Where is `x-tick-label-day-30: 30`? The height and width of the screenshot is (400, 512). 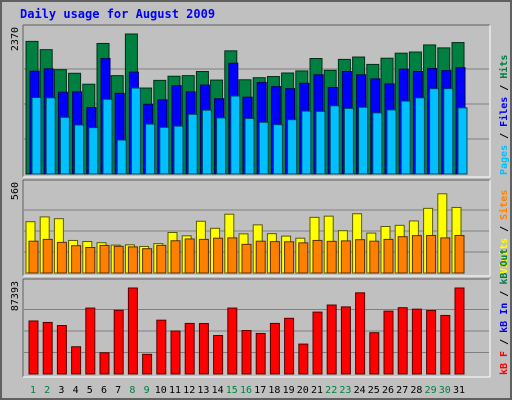
x-tick-label-day-30: 30 is located at coordinates (445, 390).